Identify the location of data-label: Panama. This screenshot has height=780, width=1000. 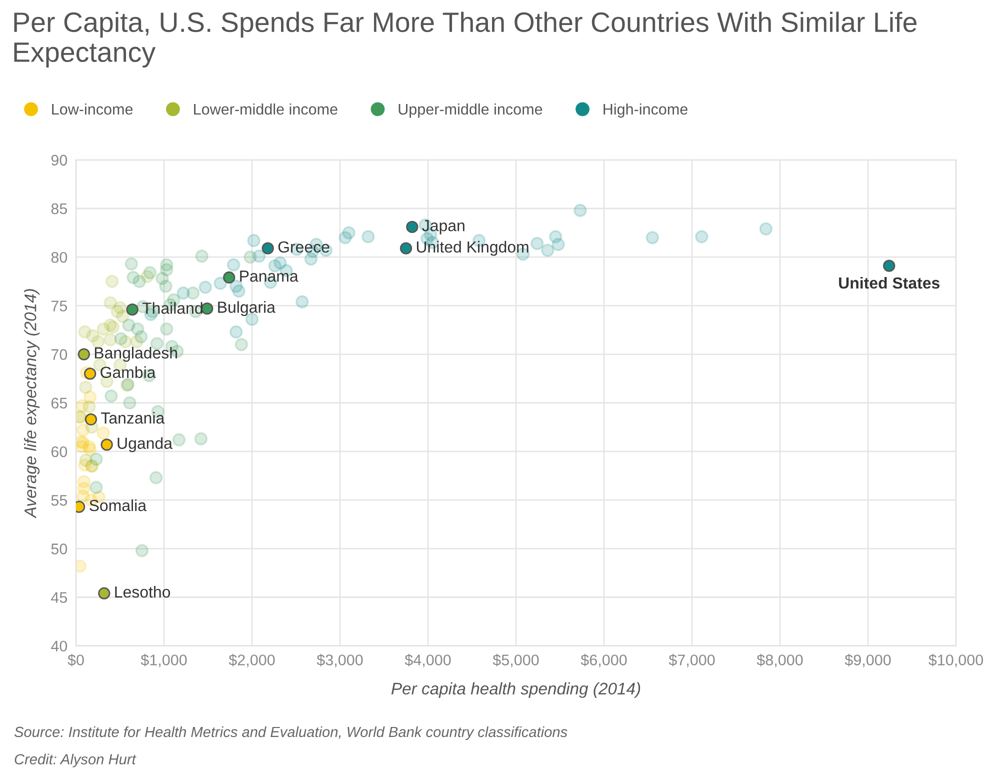
(269, 276).